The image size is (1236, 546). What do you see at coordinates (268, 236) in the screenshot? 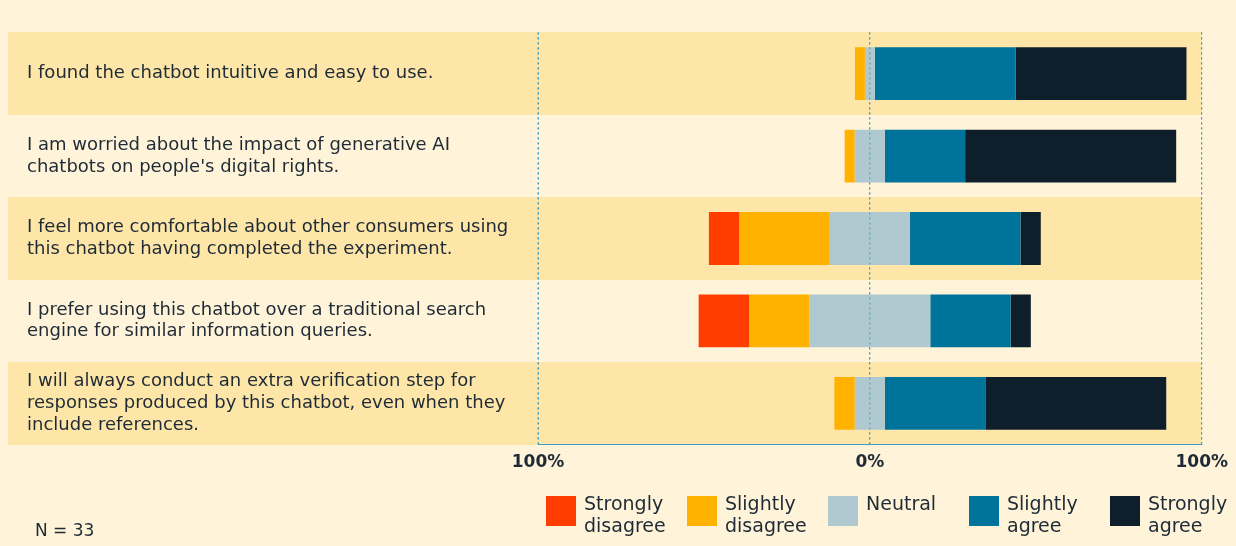
I see `y-tick-label: I feel more comfortable about other consumers using this chatbot having completed the experiment.` at bounding box center [268, 236].